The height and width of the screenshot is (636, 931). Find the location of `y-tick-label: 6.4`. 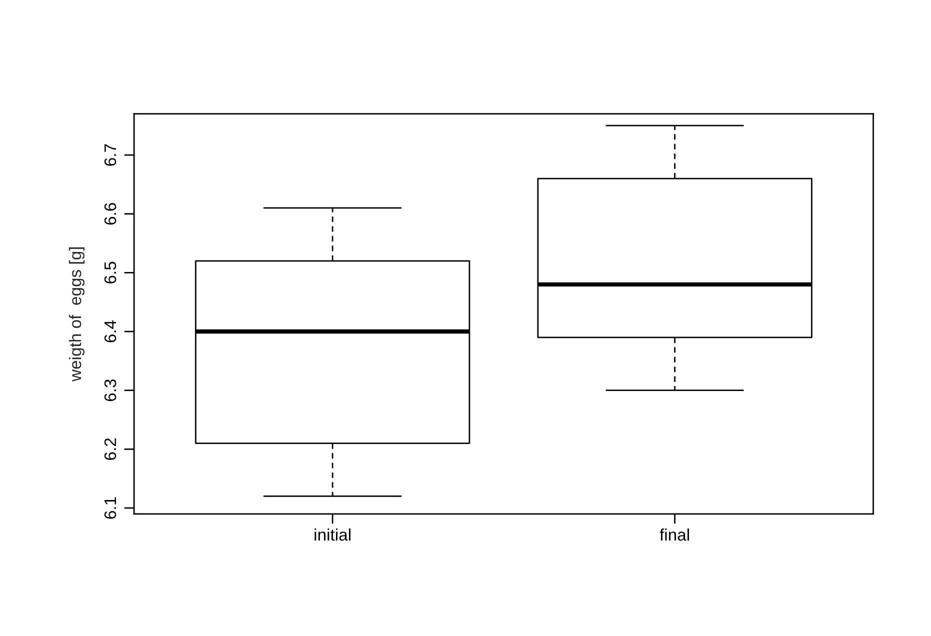

y-tick-label: 6.4 is located at coordinates (110, 331).